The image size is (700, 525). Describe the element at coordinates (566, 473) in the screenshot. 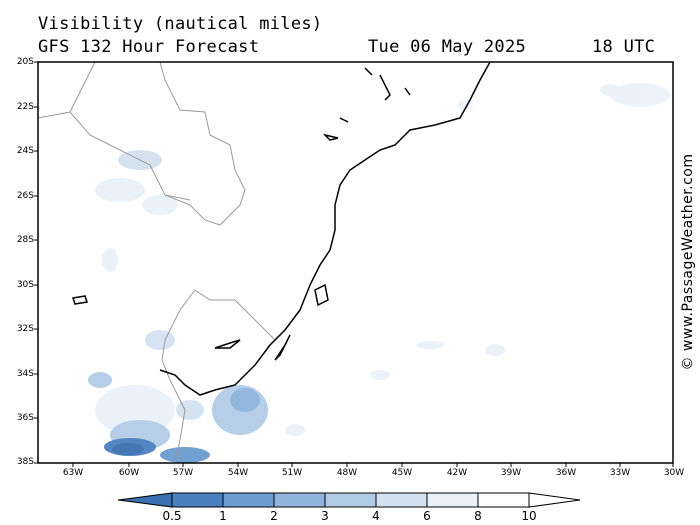

I see `lon-label: 36W` at that location.